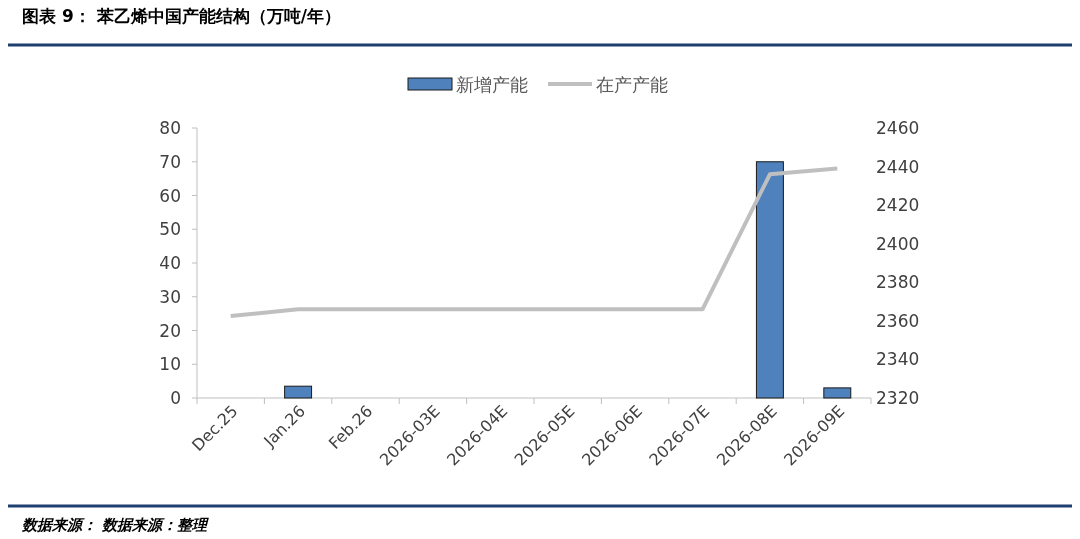 The height and width of the screenshot is (539, 1080). Describe the element at coordinates (175, 398) in the screenshot. I see `y-tick-label: 0` at that location.